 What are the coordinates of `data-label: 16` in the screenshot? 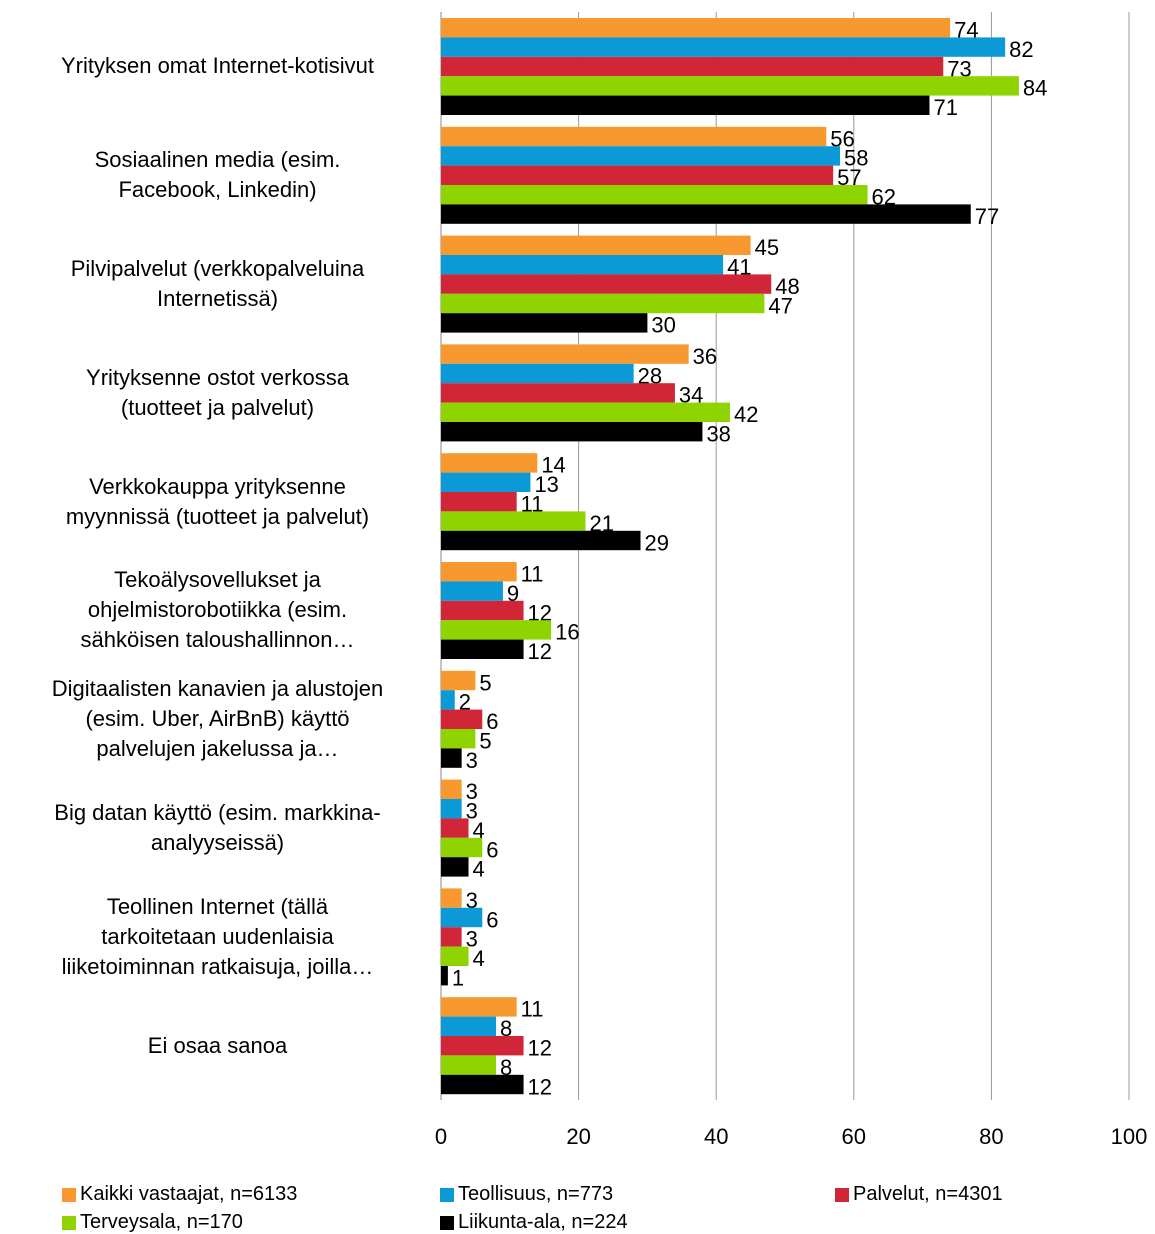 It's located at (567, 632).